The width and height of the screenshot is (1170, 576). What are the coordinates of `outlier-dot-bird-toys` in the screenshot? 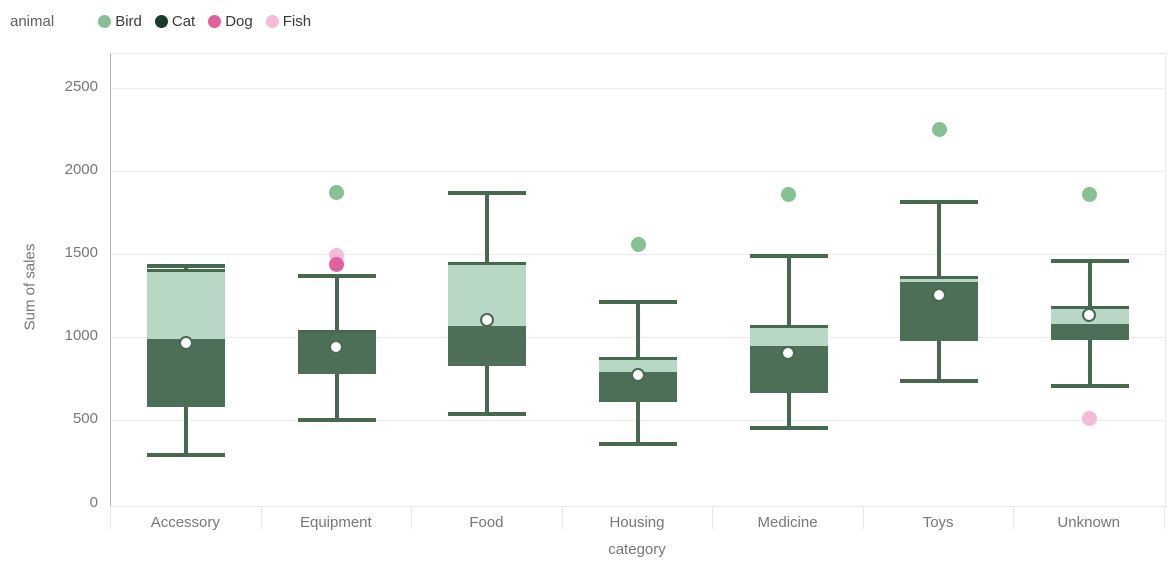 It's located at (939, 130).